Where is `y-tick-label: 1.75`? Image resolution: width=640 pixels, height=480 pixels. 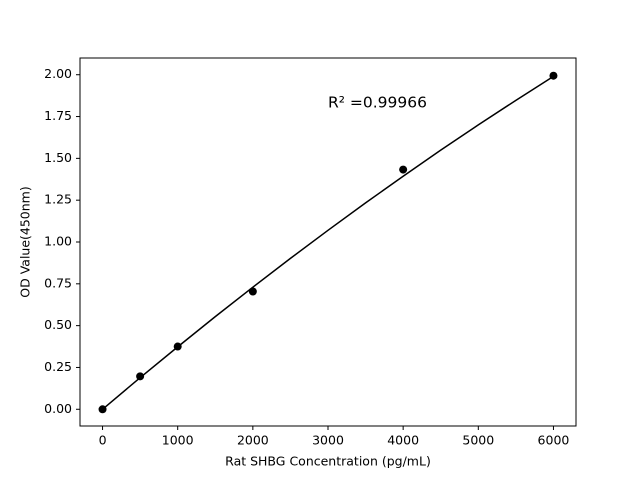 y-tick-label: 1.75 is located at coordinates (58, 115).